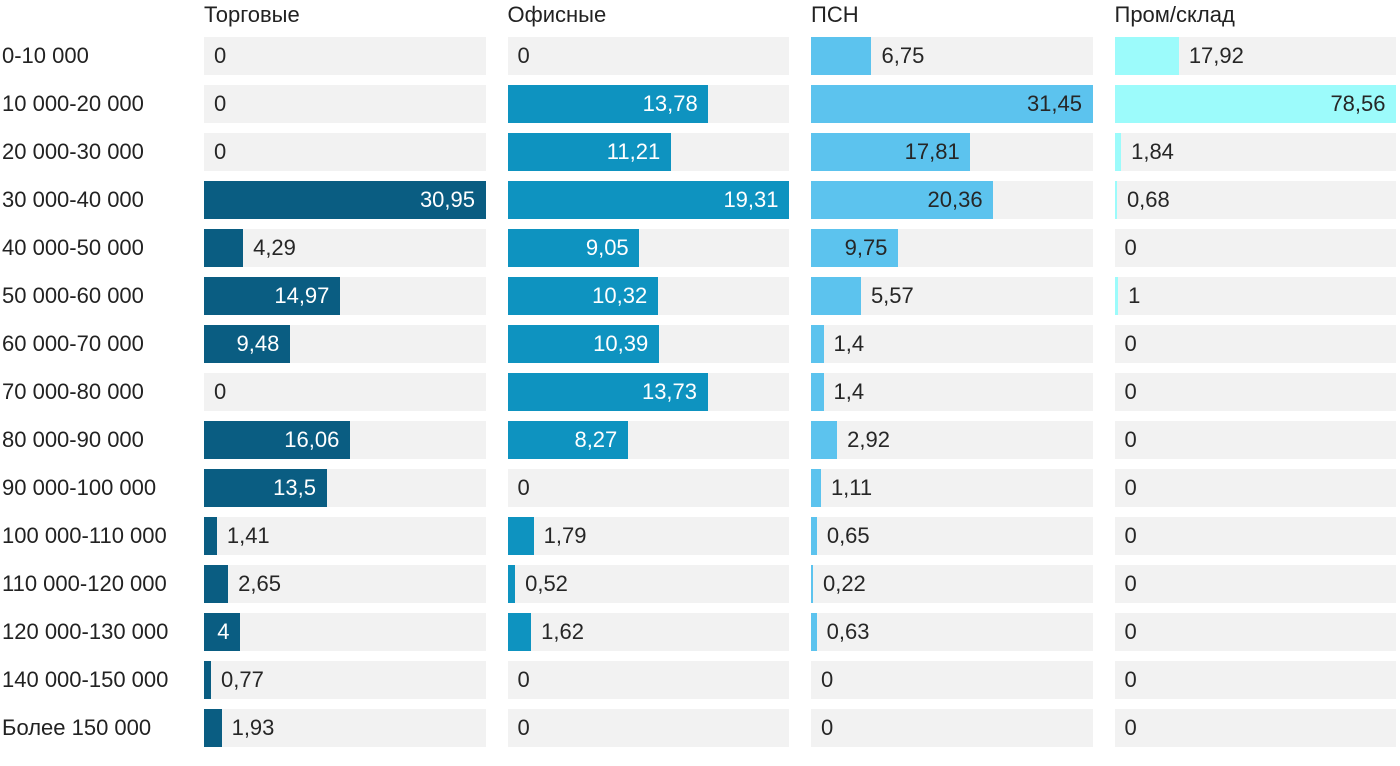 Image resolution: width=1400 pixels, height=766 pixels. I want to click on value-label: 9,48, so click(258, 343).